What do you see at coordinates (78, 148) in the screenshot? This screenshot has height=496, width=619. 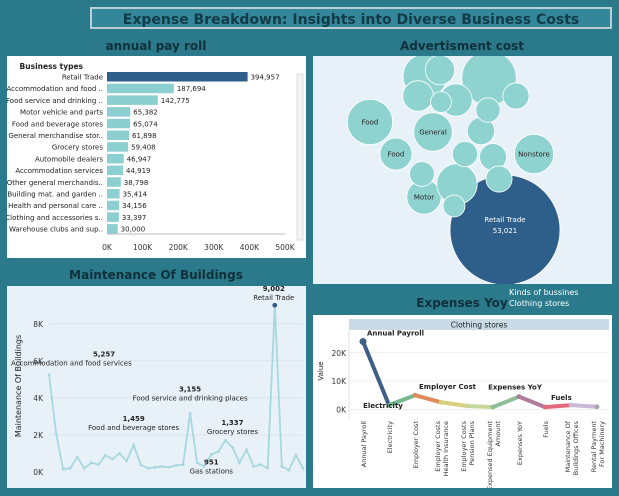 I see `payroll-category-label: Grocery stores` at bounding box center [78, 148].